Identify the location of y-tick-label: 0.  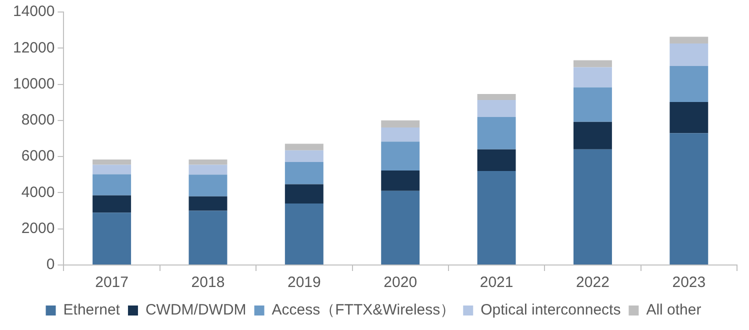
(50, 265).